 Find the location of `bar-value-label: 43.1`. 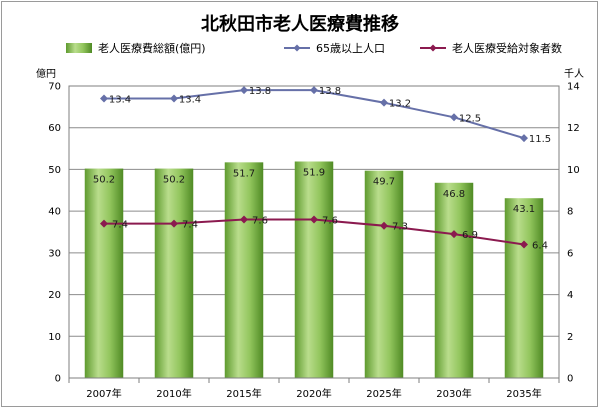

bar-value-label: 43.1 is located at coordinates (524, 209).